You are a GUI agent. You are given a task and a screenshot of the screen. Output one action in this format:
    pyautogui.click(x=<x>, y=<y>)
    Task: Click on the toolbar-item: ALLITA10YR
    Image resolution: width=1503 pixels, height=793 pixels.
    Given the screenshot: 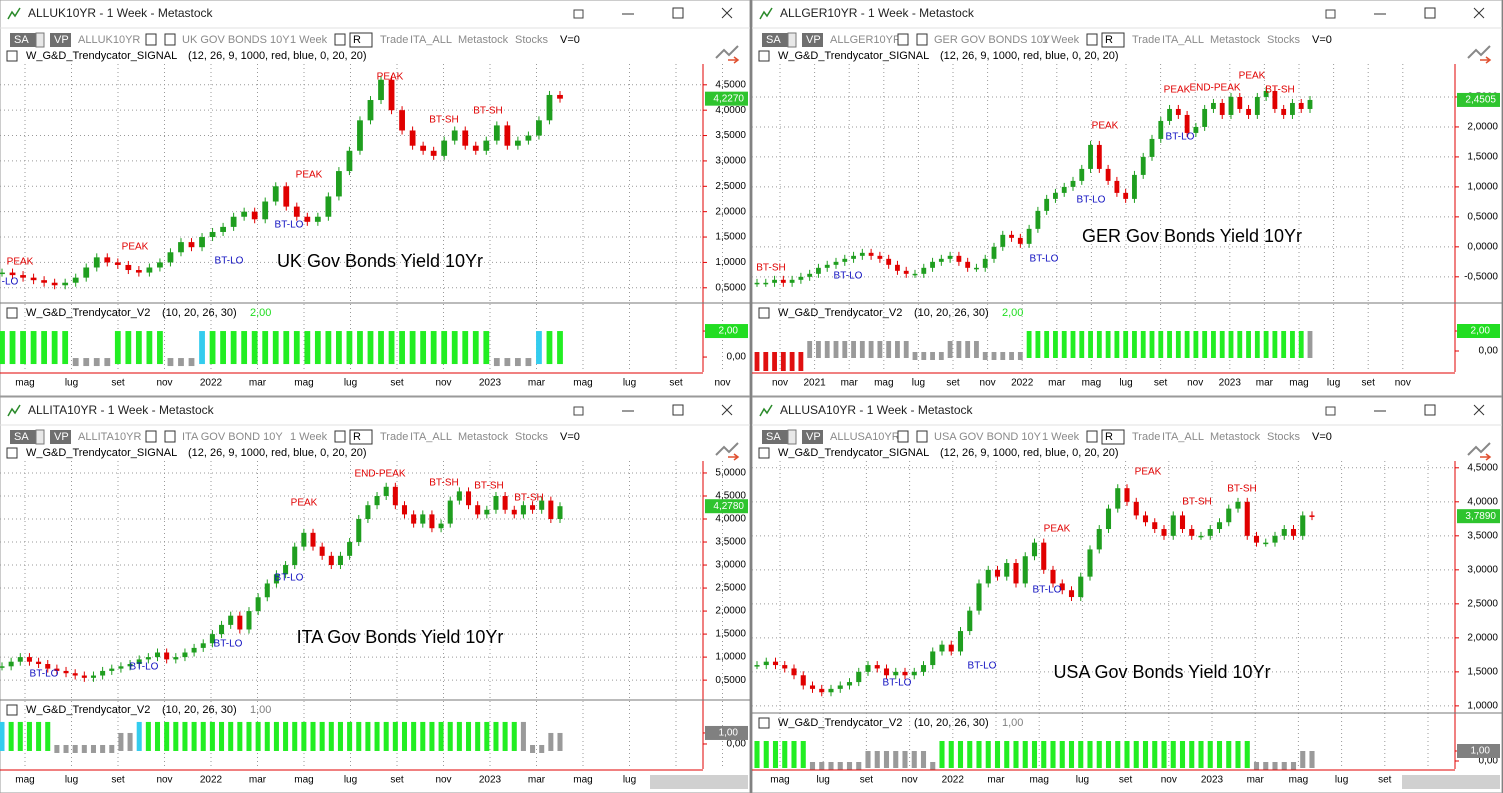 What is the action you would take?
    pyautogui.click(x=109, y=437)
    